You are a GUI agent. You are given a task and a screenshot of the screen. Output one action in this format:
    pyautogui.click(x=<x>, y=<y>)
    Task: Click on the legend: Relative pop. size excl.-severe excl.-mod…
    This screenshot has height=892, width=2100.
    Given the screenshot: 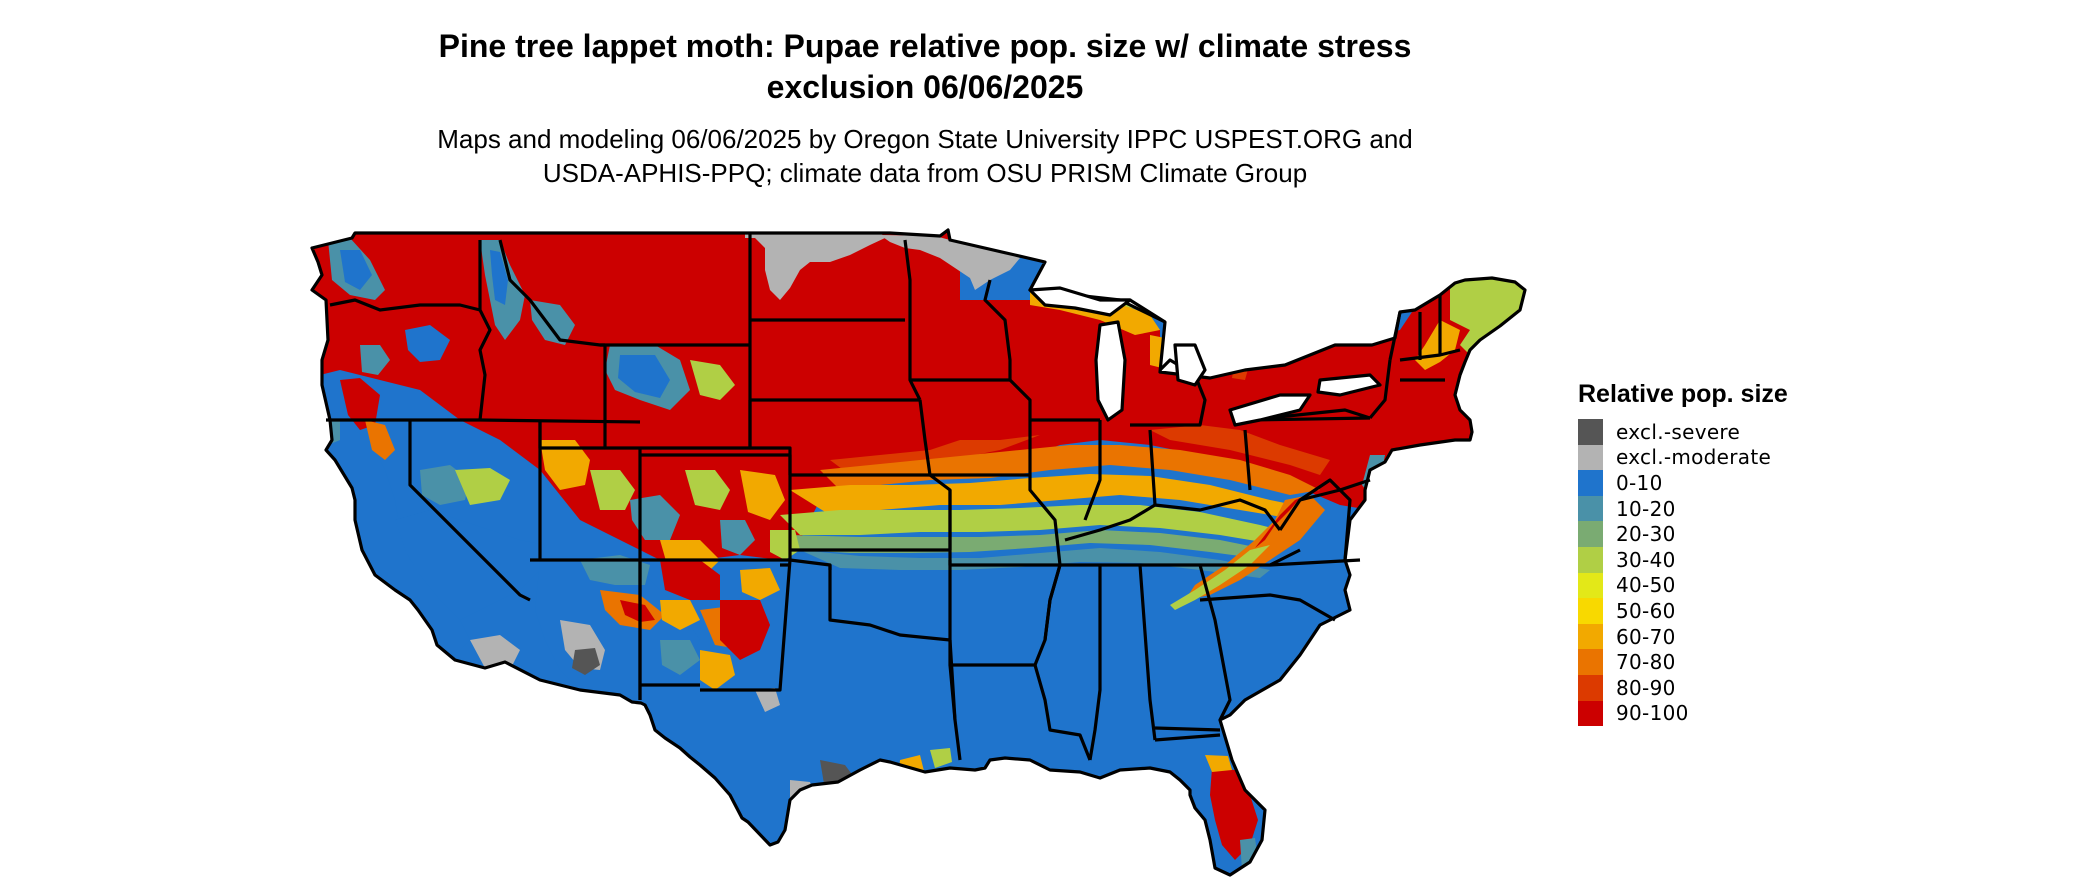 What is the action you would take?
    pyautogui.click(x=1683, y=553)
    